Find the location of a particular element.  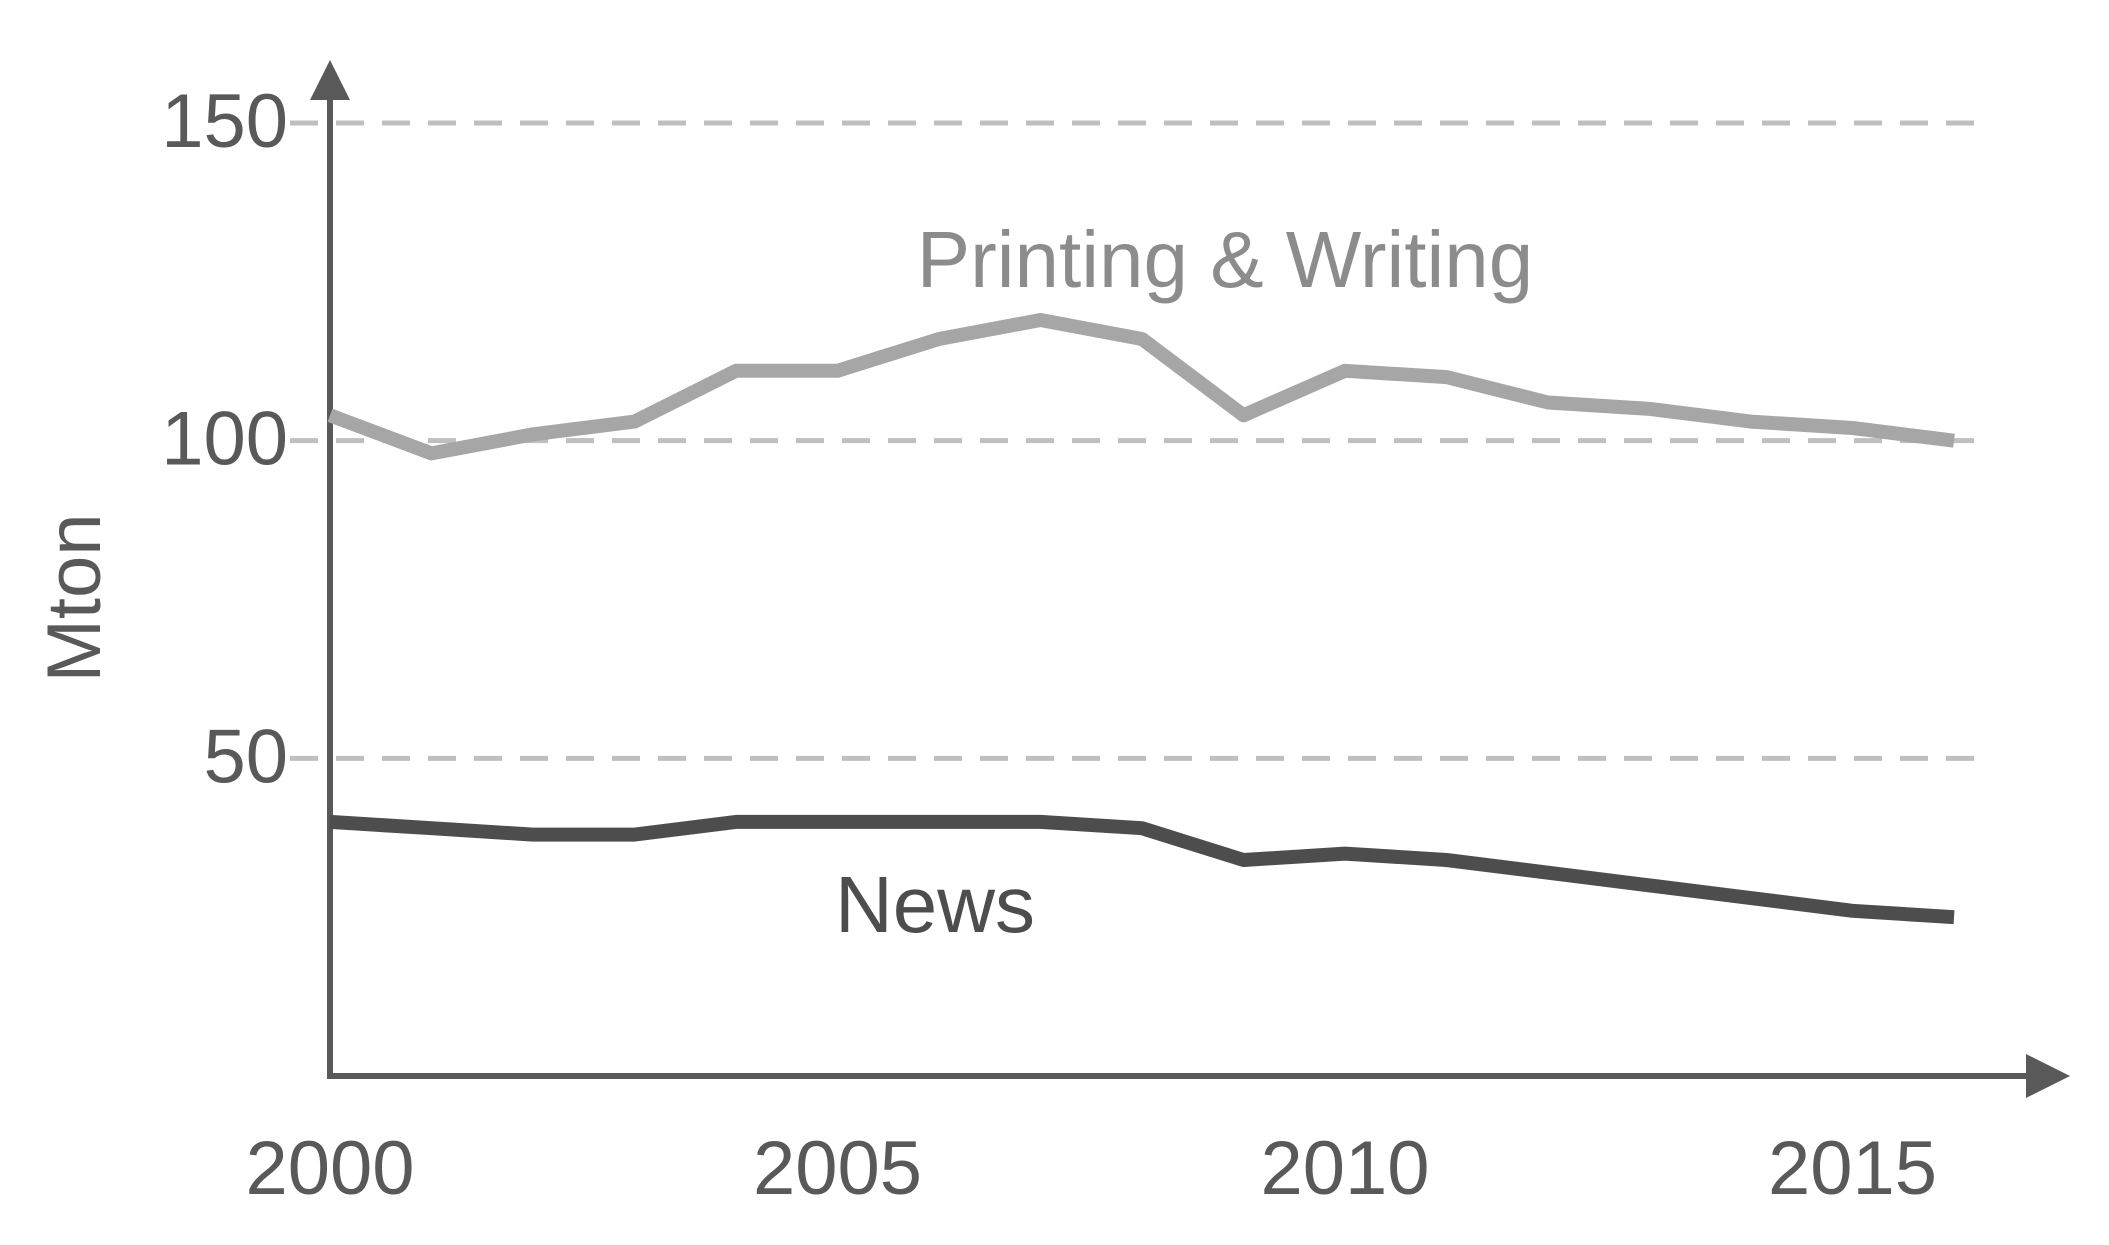

y-tick-label-50: 50 is located at coordinates (245, 756).